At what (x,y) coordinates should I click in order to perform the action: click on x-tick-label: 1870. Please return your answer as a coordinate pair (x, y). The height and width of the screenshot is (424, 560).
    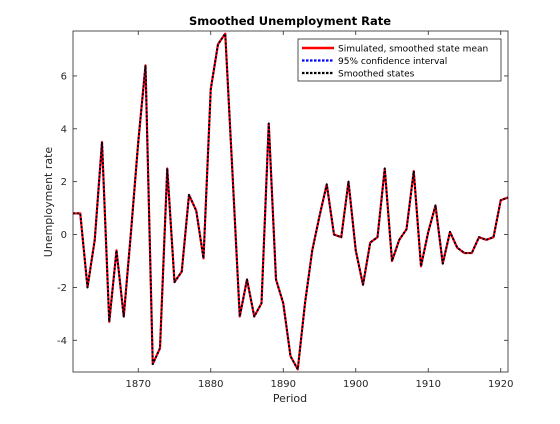
    Looking at the image, I should click on (138, 384).